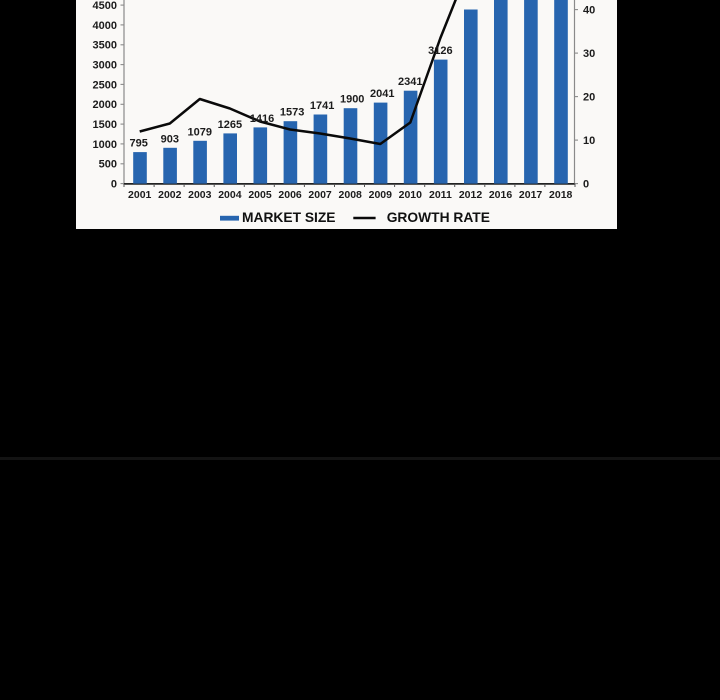 The image size is (720, 700). Describe the element at coordinates (200, 195) in the screenshot. I see `svg-text: 2003` at that location.